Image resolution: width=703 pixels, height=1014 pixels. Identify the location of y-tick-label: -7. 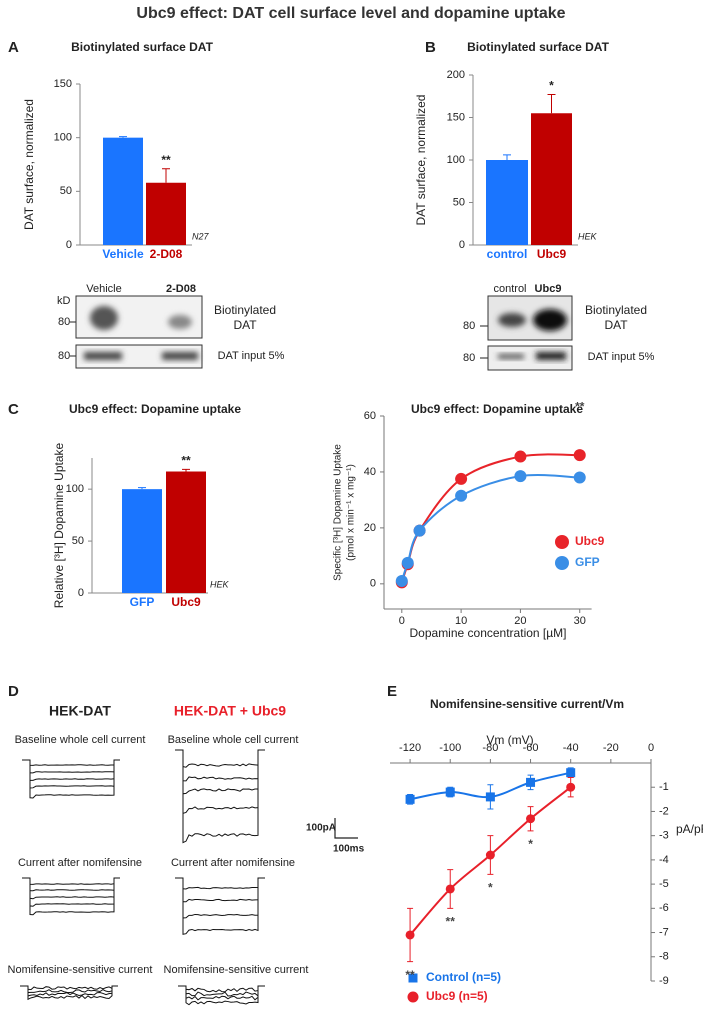
(664, 932).